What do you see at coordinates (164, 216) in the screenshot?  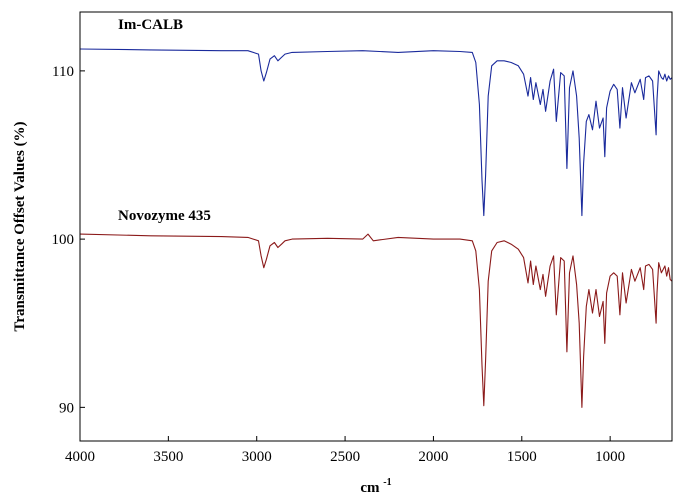 I see `series-label-1: Novozyme 435` at bounding box center [164, 216].